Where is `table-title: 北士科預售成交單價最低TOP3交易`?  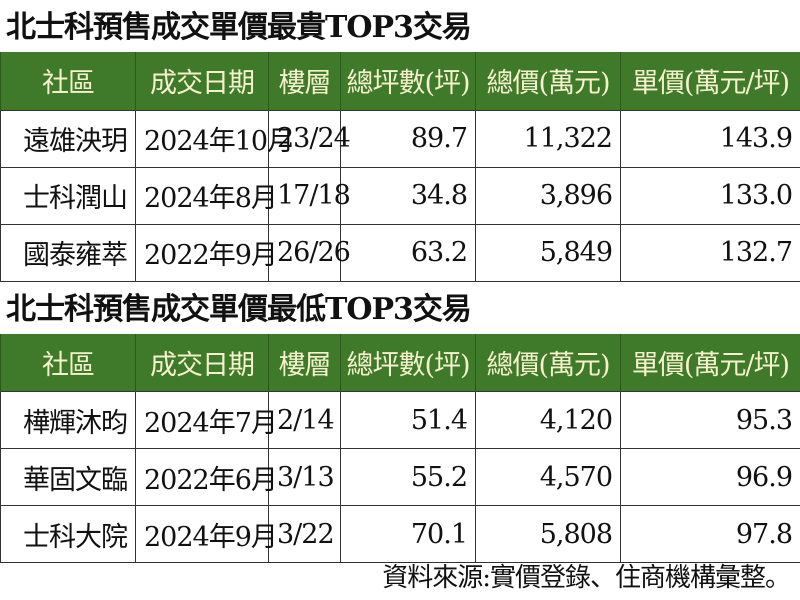
table-title: 北士科預售成交單價最低TOP3交易 is located at coordinates (239, 309).